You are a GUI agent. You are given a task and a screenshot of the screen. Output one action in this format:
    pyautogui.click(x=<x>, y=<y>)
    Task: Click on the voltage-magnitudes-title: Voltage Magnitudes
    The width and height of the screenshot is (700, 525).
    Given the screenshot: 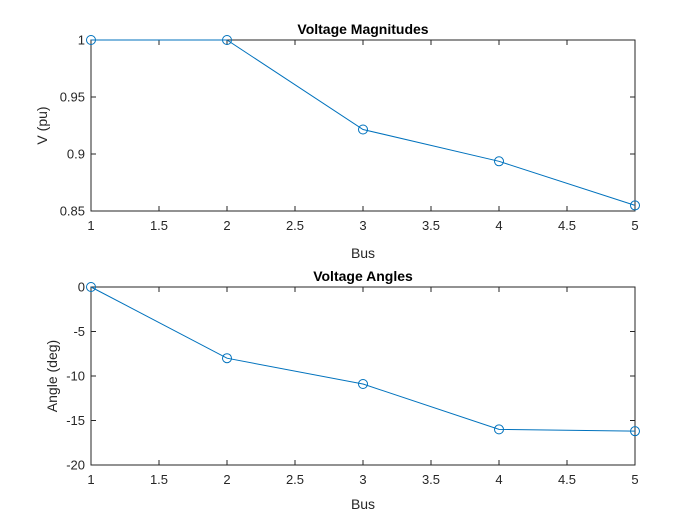 What is the action you would take?
    pyautogui.click(x=362, y=29)
    